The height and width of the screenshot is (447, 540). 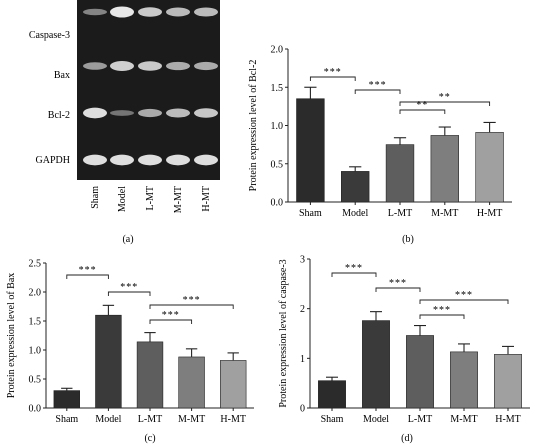 What do you see at coordinates (35, 264) in the screenshot?
I see `c-y-tick-label: 2.5` at bounding box center [35, 264].